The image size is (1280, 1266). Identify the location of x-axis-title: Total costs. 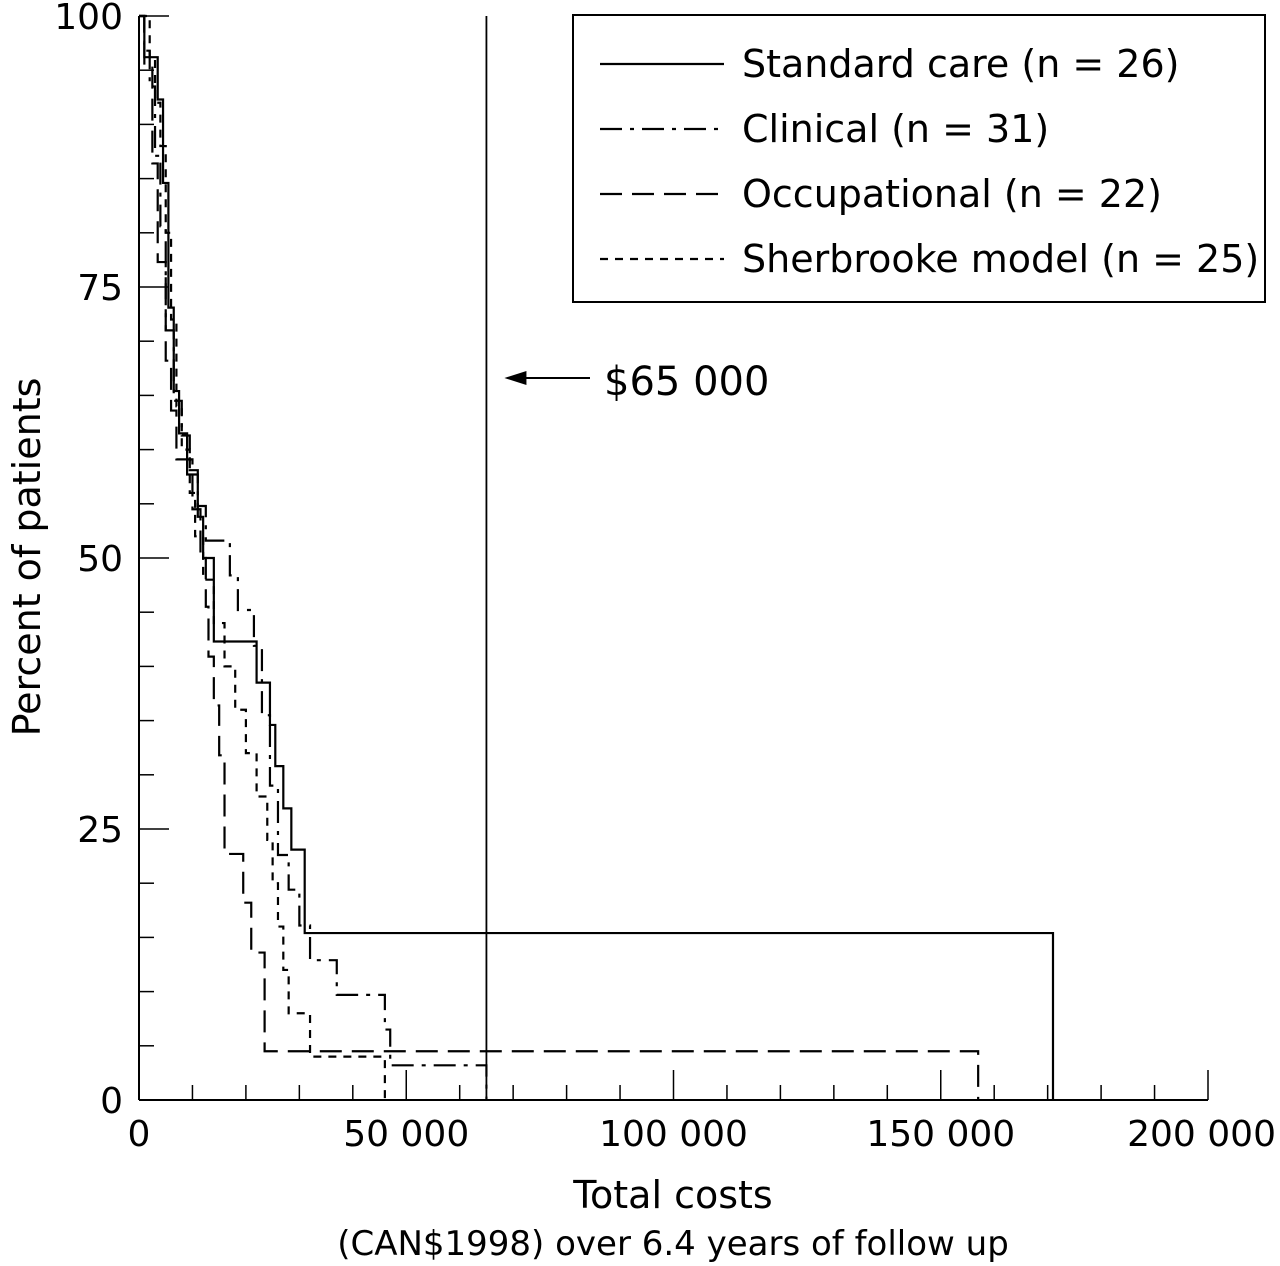
(672, 1195).